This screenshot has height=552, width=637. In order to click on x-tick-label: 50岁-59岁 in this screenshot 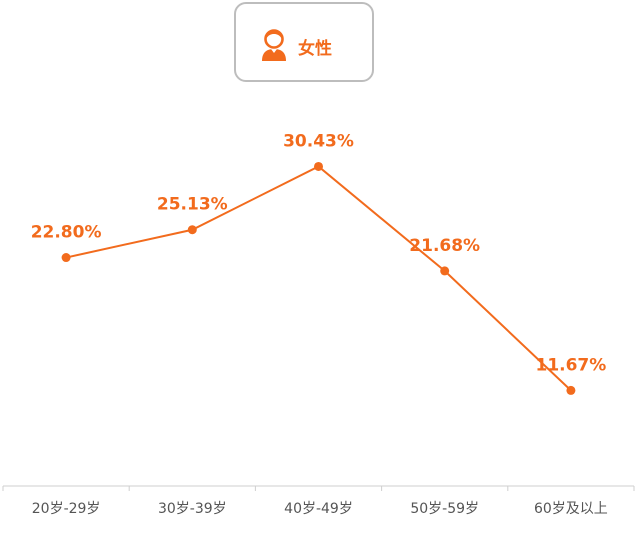, I will do `click(444, 509)`.